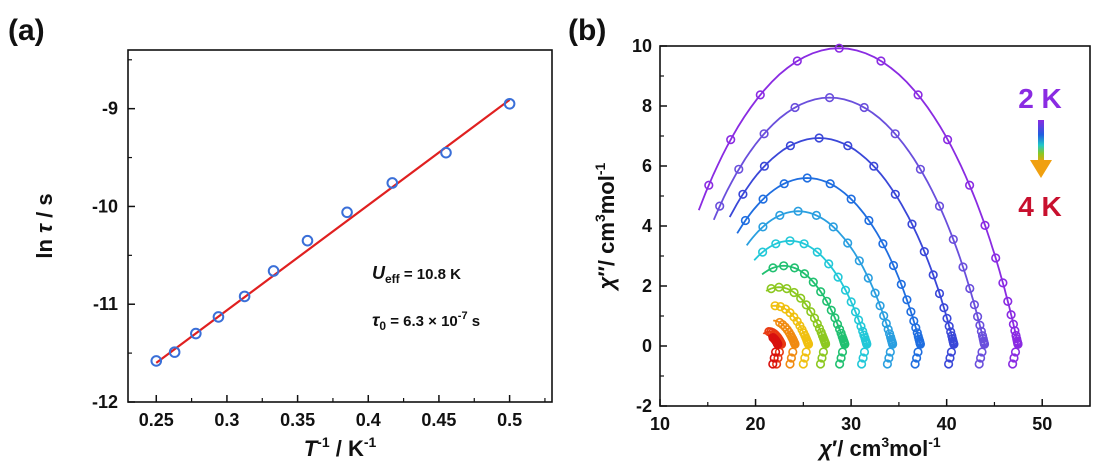 This screenshot has width=1099, height=466. I want to click on chart-b-xlabel: χ′/ cm3mol-1, so click(879, 447).